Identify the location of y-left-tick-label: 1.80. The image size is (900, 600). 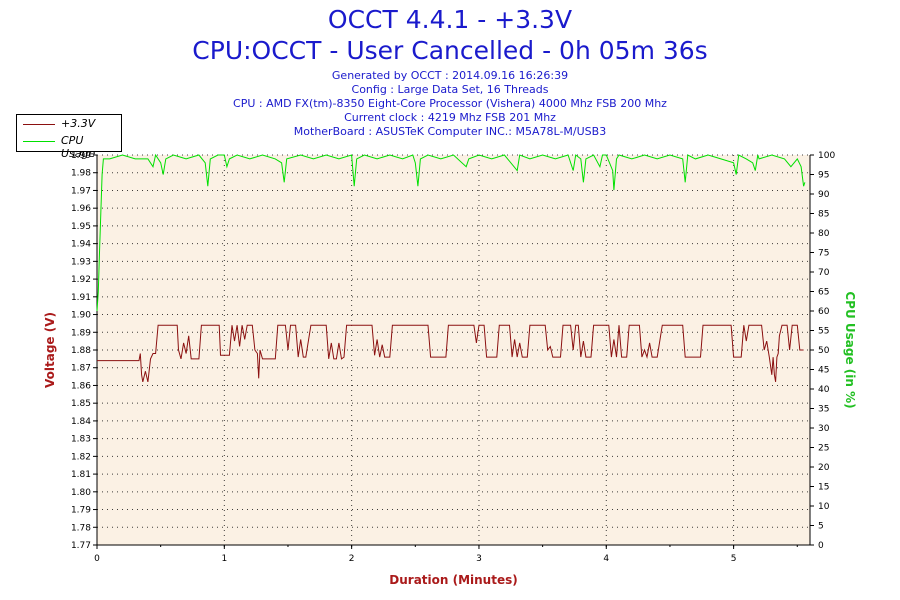
(81, 493).